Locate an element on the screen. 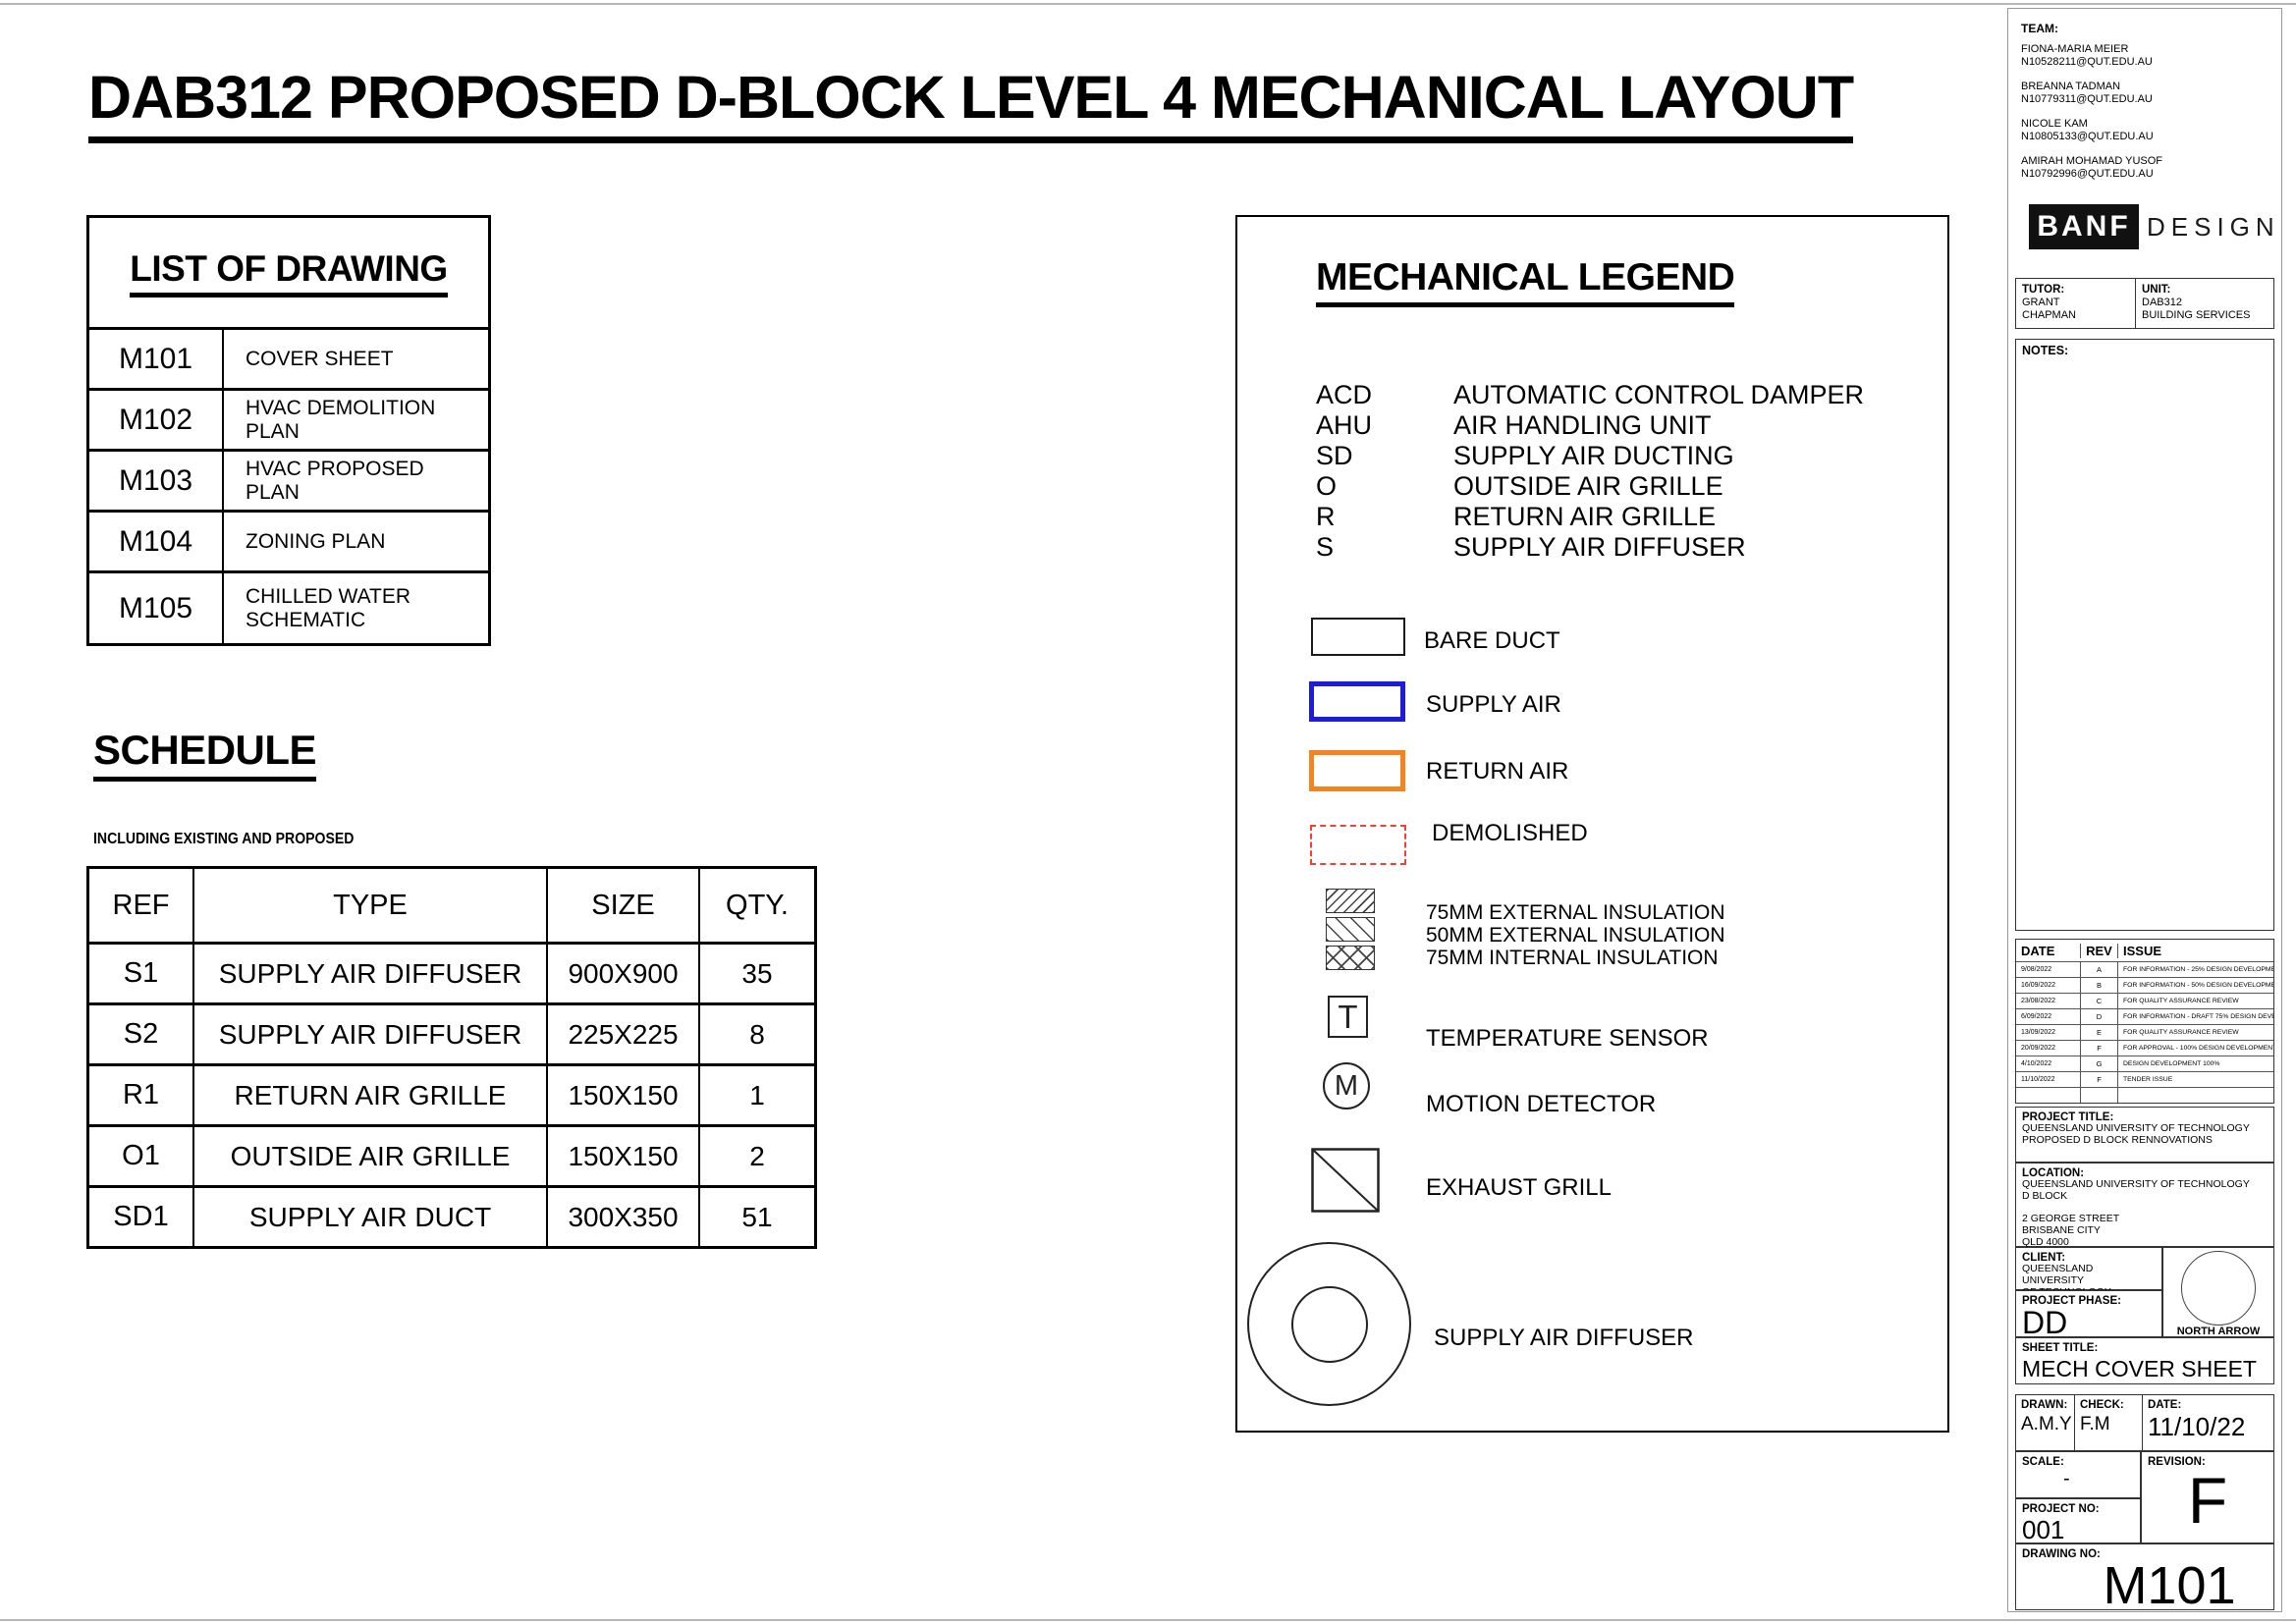 The height and width of the screenshot is (1624, 2296). supply-air-symbol is located at coordinates (1357, 701).